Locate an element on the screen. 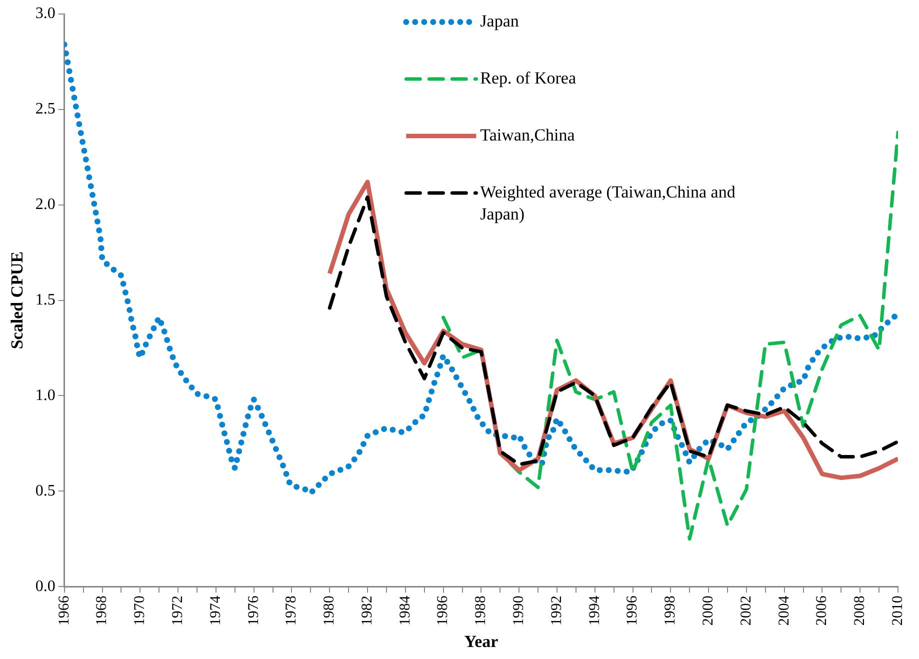 This screenshot has width=919, height=659. x-tick-label: 2000 is located at coordinates (708, 611).